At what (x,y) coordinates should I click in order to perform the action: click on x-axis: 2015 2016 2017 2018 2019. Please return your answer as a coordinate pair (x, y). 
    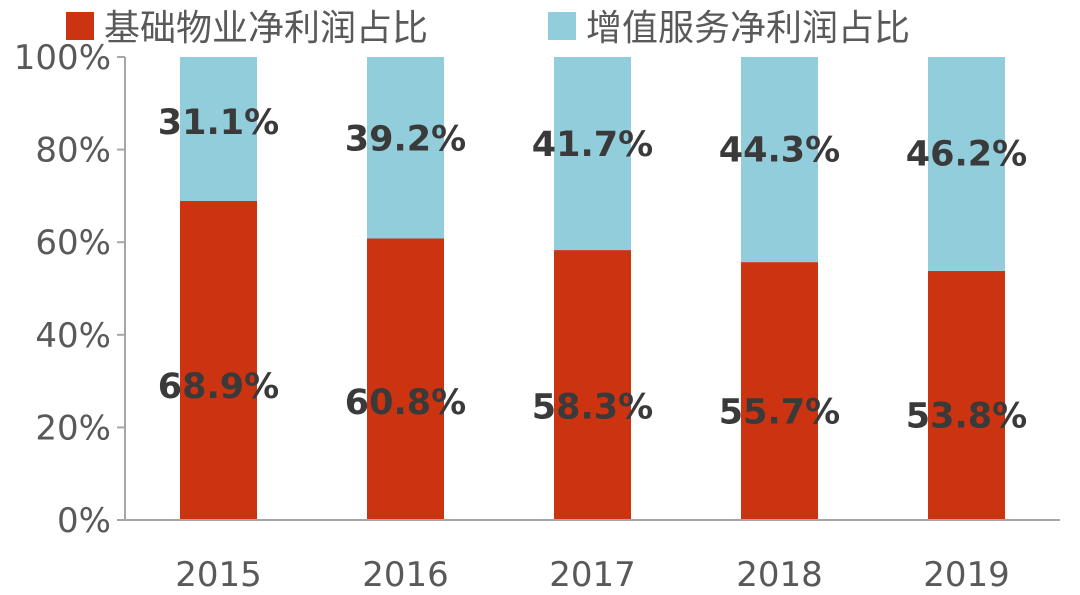
    Looking at the image, I should click on (592, 557).